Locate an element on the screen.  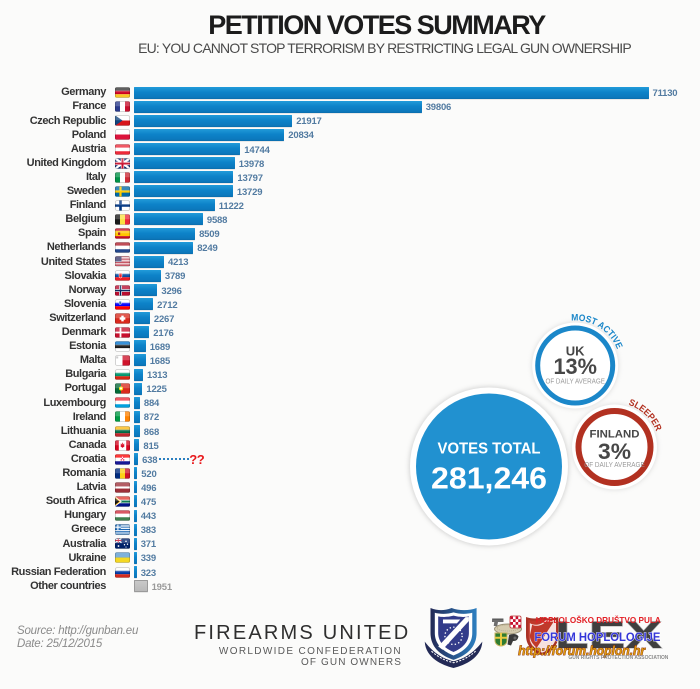
svg-text: UK is located at coordinates (575, 351).